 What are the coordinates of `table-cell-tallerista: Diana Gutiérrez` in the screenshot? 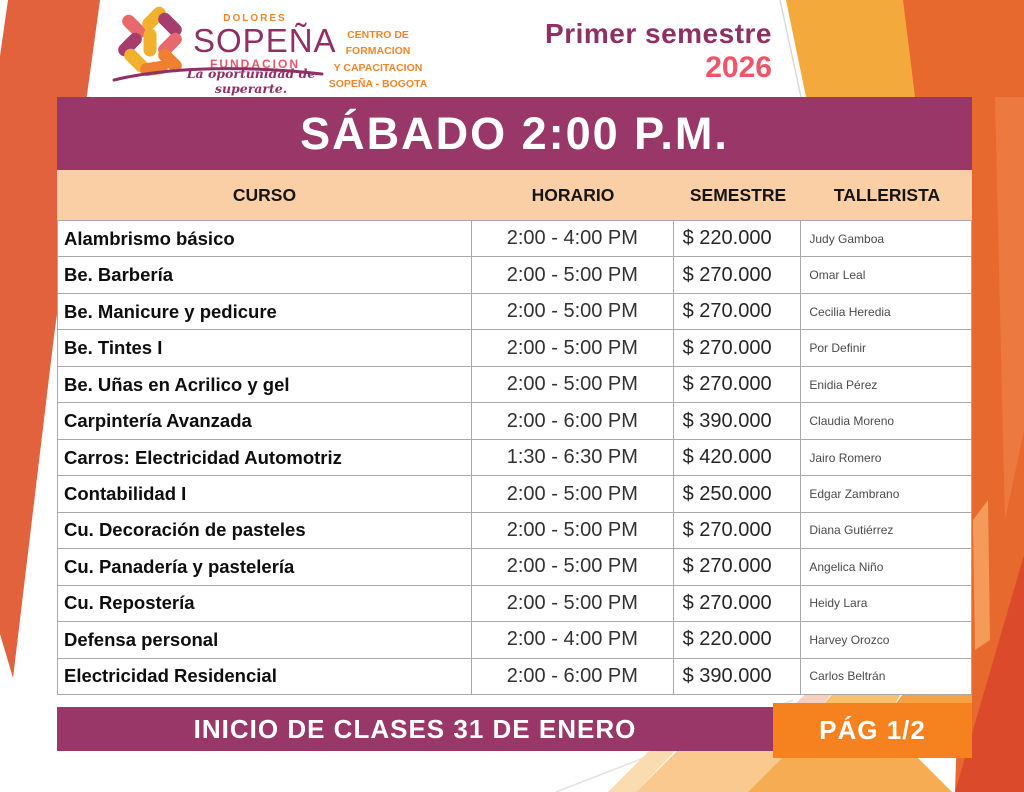 It's located at (851, 530).